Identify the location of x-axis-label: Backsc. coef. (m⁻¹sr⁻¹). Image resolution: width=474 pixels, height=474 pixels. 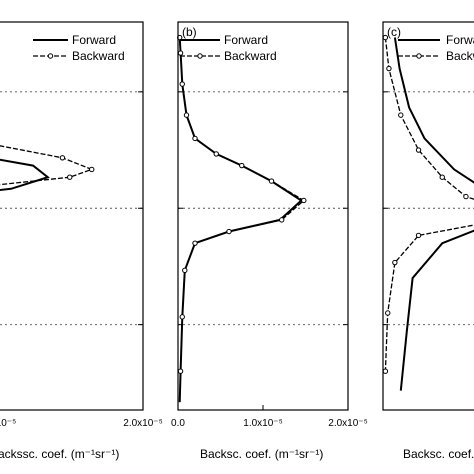
(261, 454).